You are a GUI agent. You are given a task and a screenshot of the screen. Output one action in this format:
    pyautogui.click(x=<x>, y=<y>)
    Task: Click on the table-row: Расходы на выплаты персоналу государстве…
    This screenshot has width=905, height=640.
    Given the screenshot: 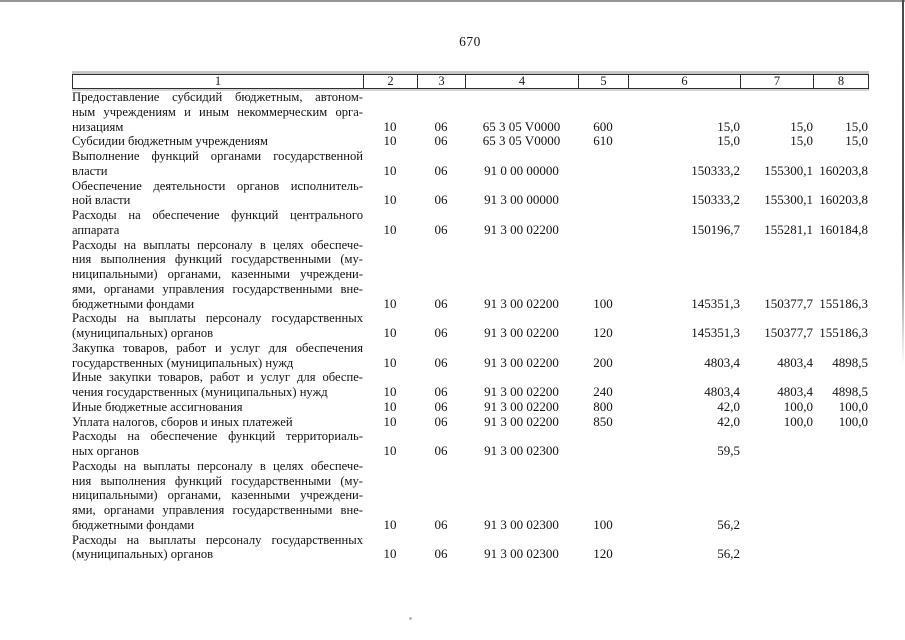 What is the action you would take?
    pyautogui.click(x=470, y=326)
    